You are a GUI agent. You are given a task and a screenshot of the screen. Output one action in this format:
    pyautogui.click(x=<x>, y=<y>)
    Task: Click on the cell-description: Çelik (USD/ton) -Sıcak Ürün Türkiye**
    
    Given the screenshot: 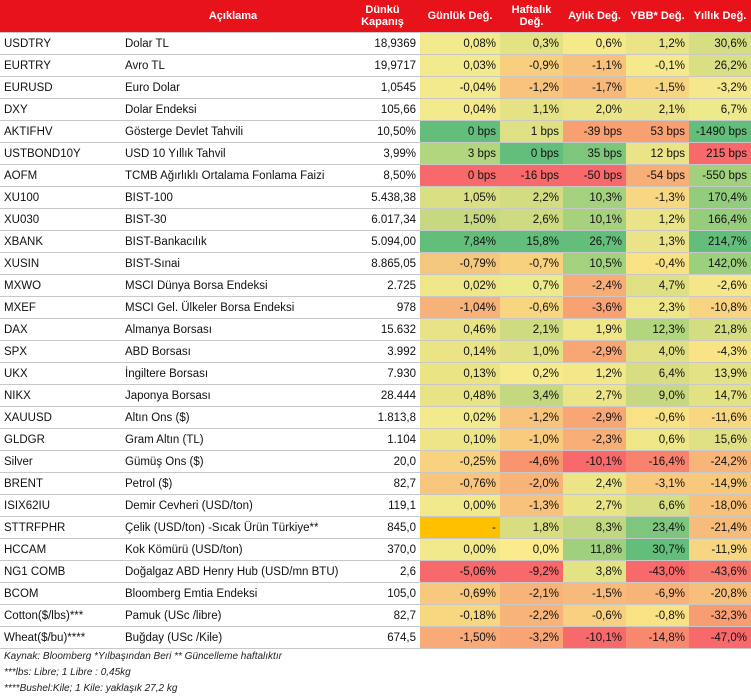 What is the action you would take?
    pyautogui.click(x=233, y=527)
    